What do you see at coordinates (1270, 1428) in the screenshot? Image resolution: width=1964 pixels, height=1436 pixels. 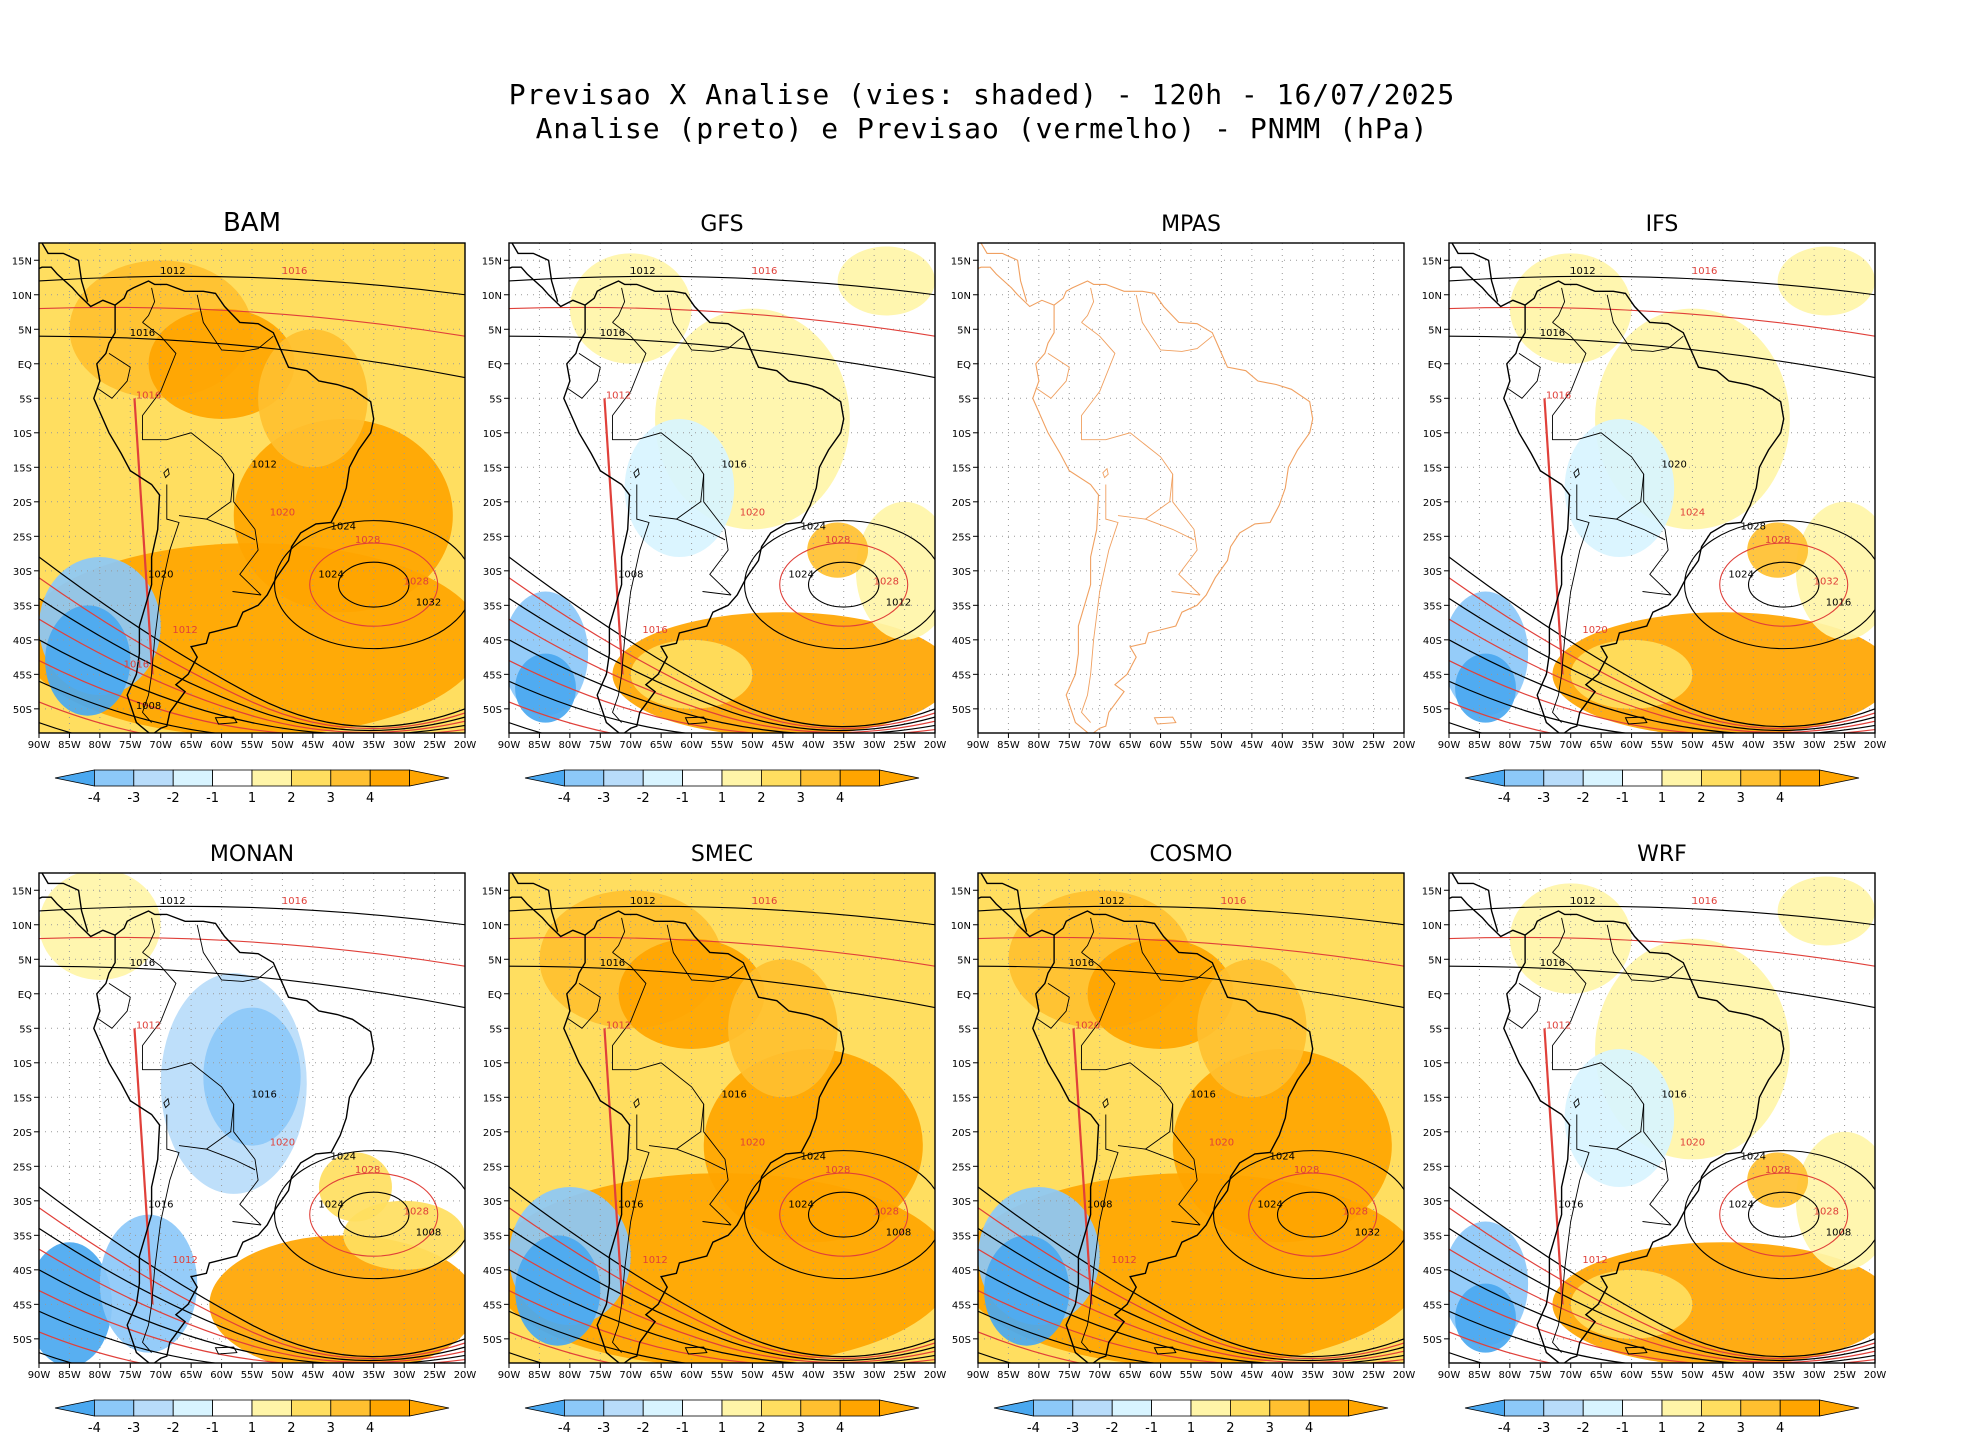 I see `colorbar-label: 3` at bounding box center [1270, 1428].